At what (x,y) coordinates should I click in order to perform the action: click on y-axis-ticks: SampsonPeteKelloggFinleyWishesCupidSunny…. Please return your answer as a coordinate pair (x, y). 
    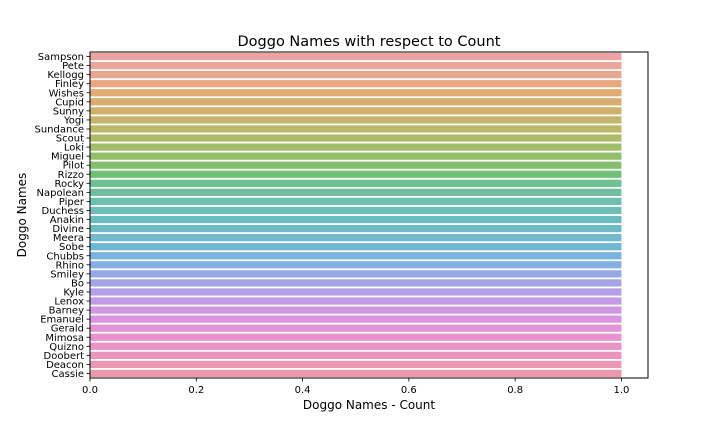
    Looking at the image, I should click on (62, 216).